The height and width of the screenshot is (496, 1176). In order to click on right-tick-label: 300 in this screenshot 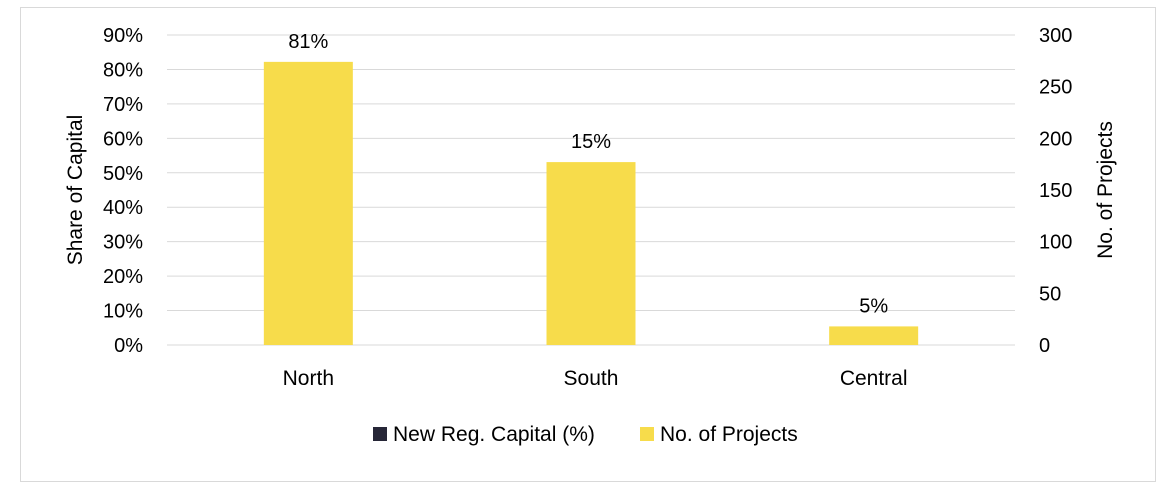, I will do `click(1055, 36)`.